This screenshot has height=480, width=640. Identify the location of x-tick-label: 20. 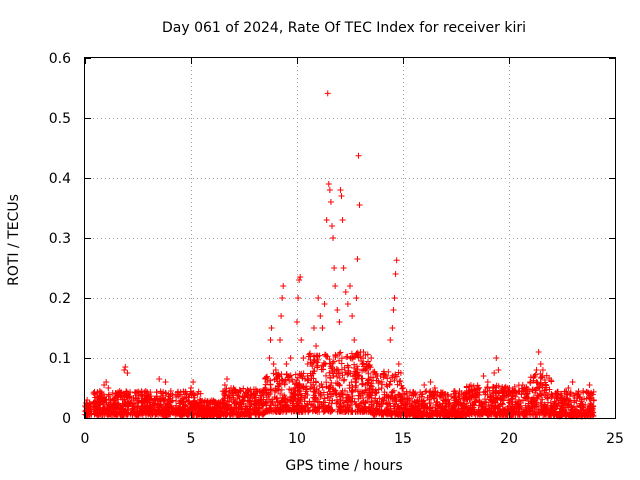
(509, 439).